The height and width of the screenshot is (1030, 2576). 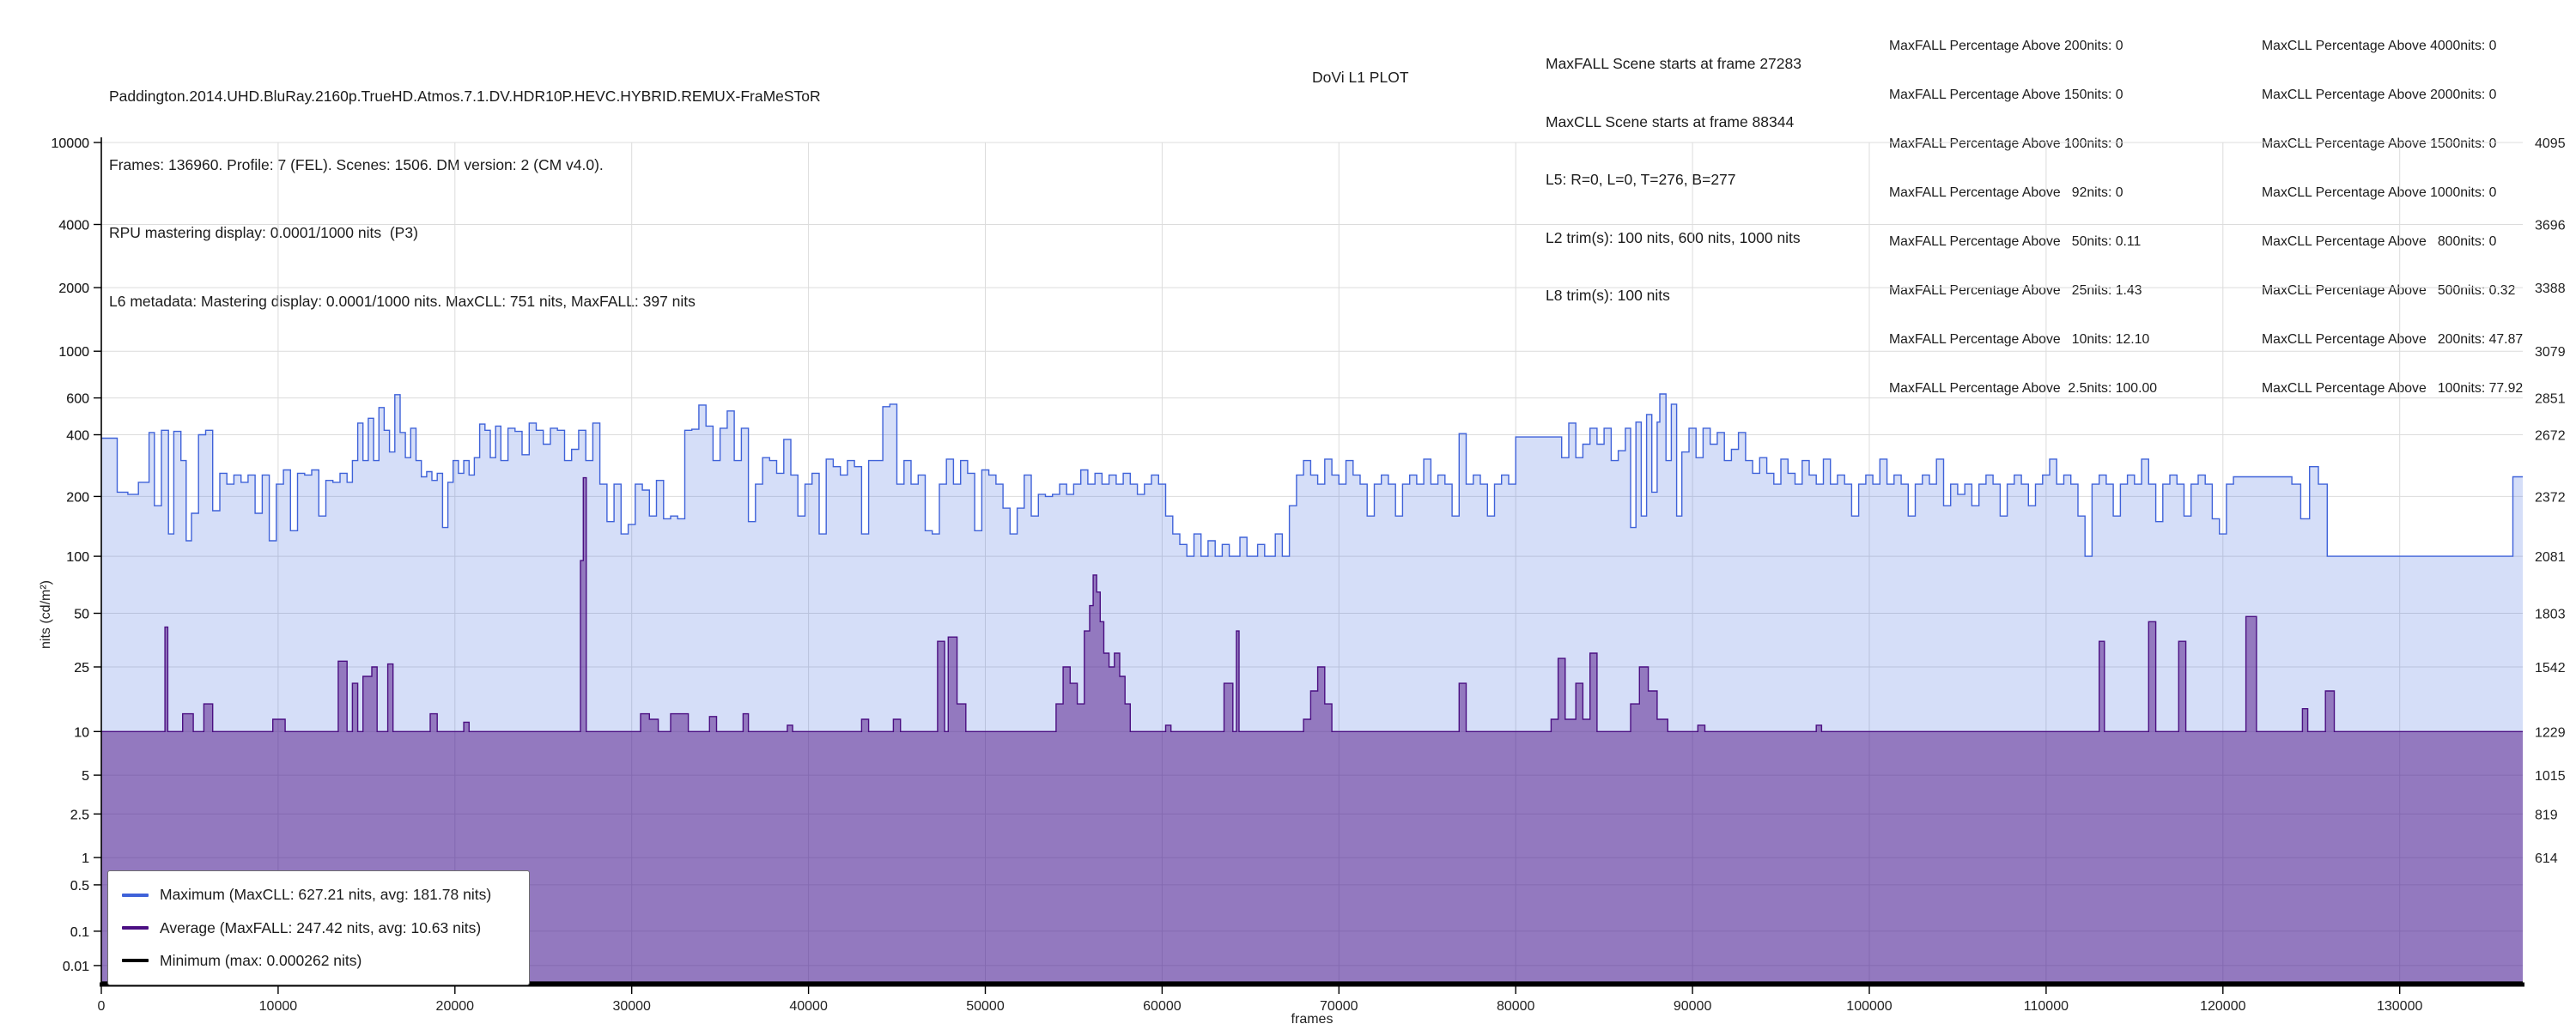 What do you see at coordinates (2379, 143) in the screenshot?
I see `maxcll-stat-row: MaxCLL Percentage Above 1500nits: 0` at bounding box center [2379, 143].